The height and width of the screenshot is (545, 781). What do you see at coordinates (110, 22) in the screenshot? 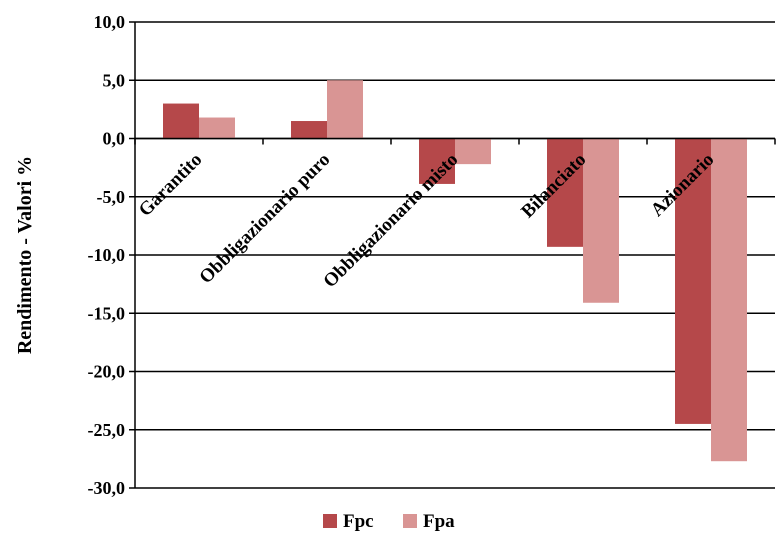
I see `y-tick-label: 10,0` at bounding box center [110, 22].